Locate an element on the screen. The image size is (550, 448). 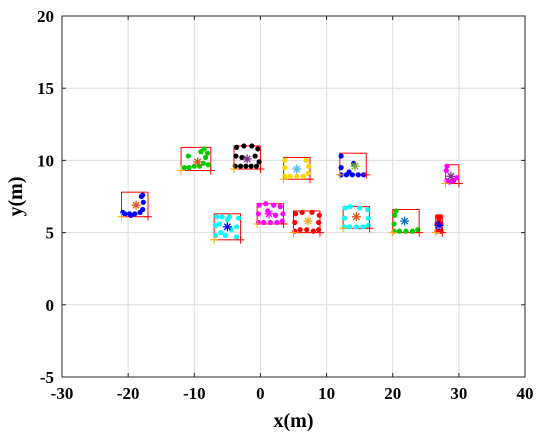
y-tick-labels: -5 0 5 10 15 20 is located at coordinates (45, 197).